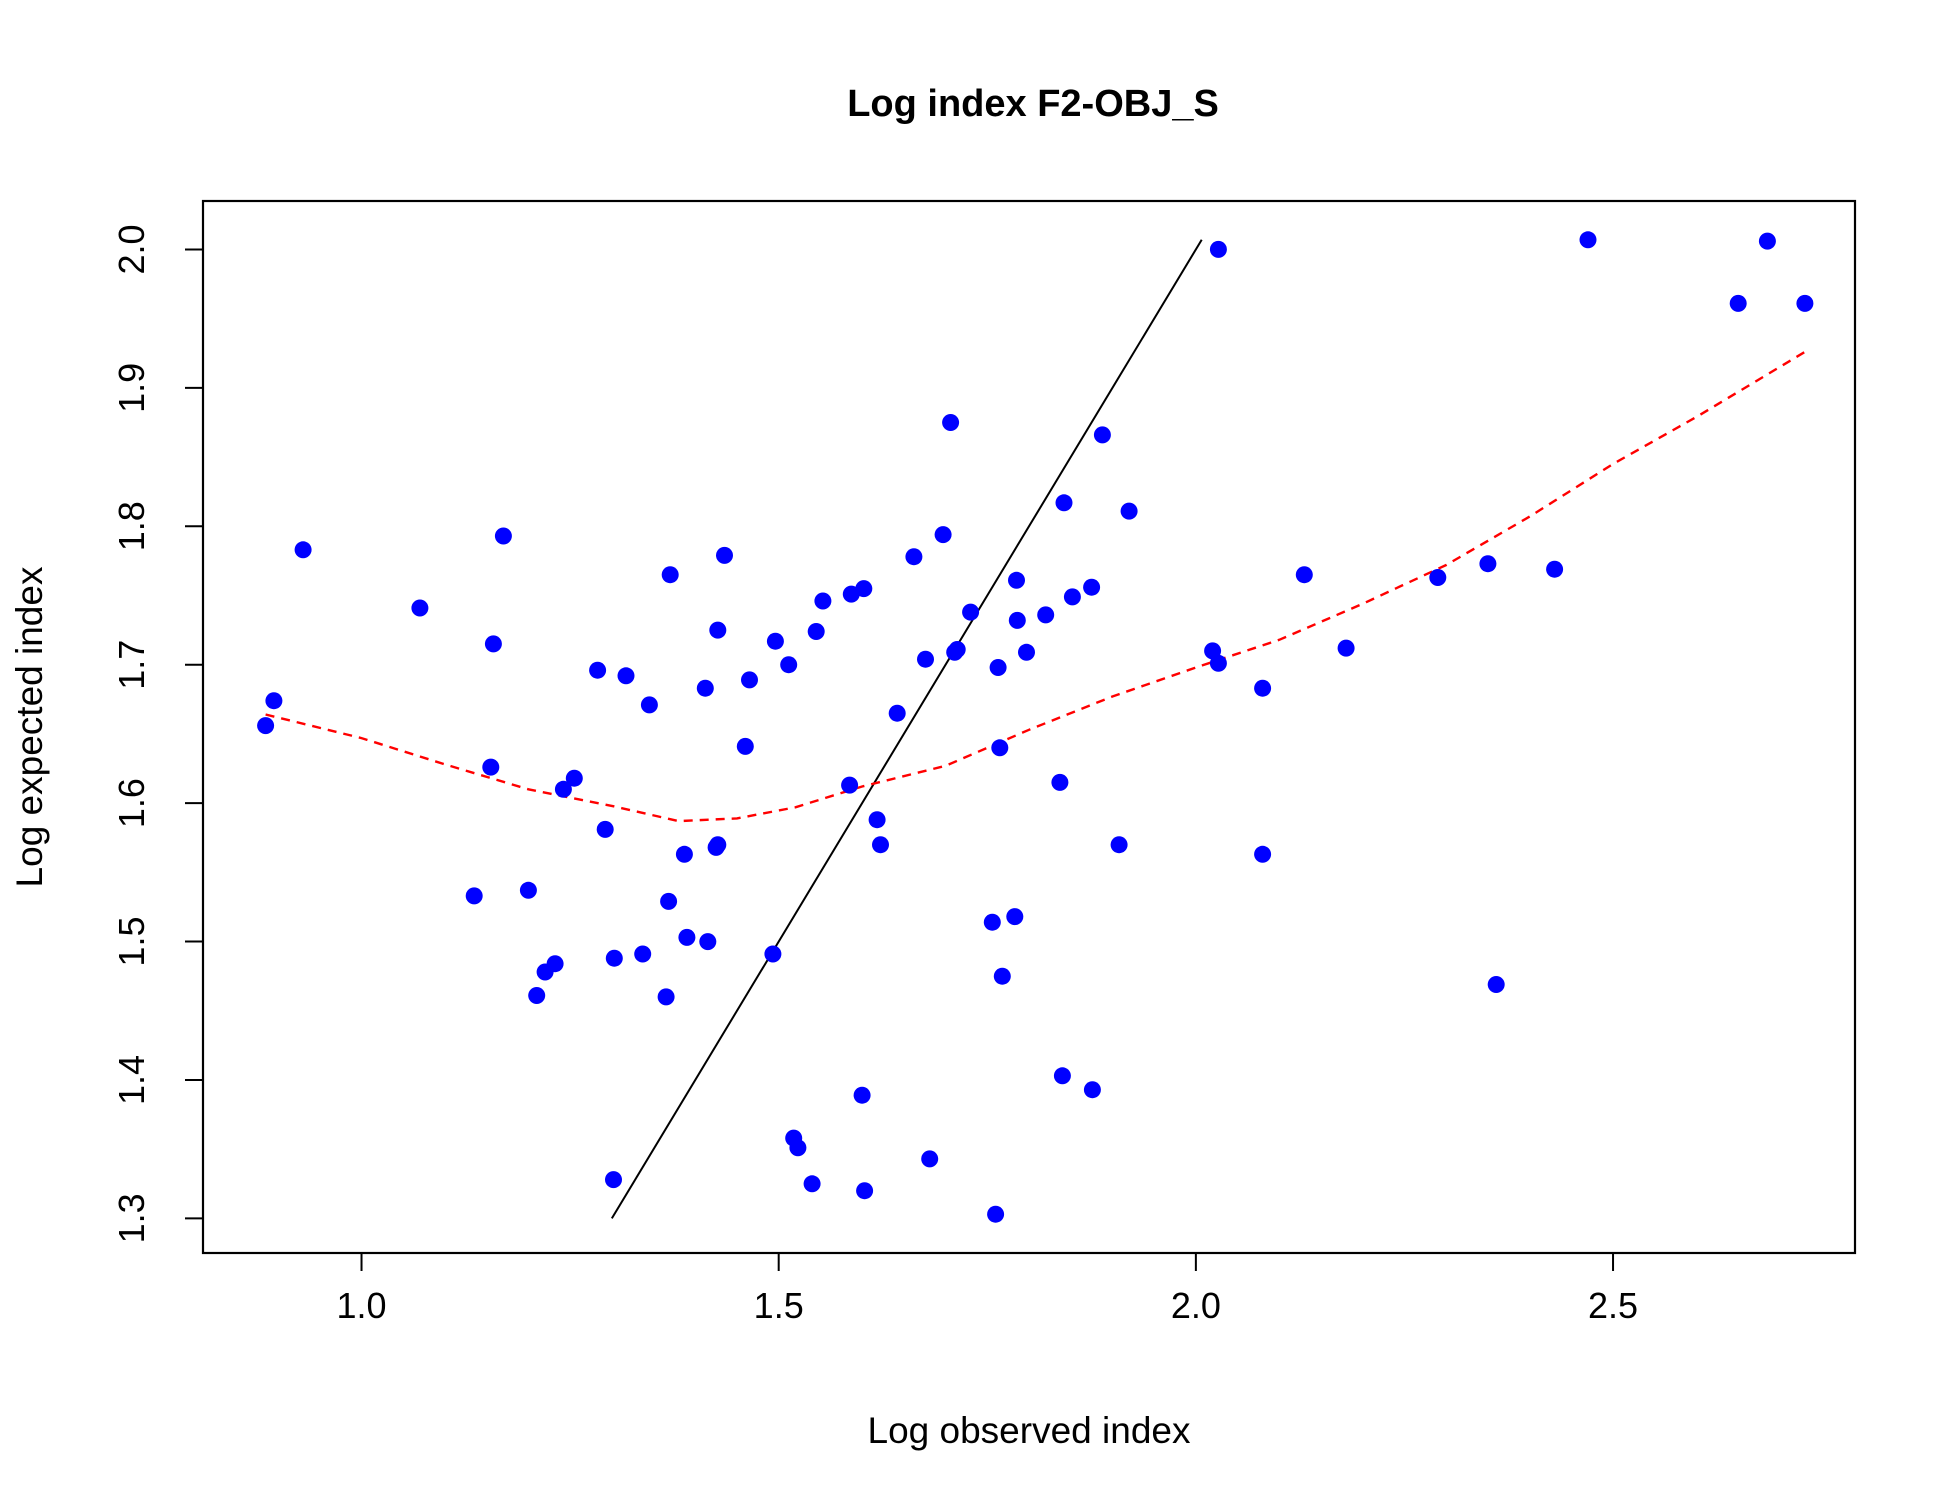  Describe the element at coordinates (131, 942) in the screenshot. I see `y-tick-label: 1.5` at that location.